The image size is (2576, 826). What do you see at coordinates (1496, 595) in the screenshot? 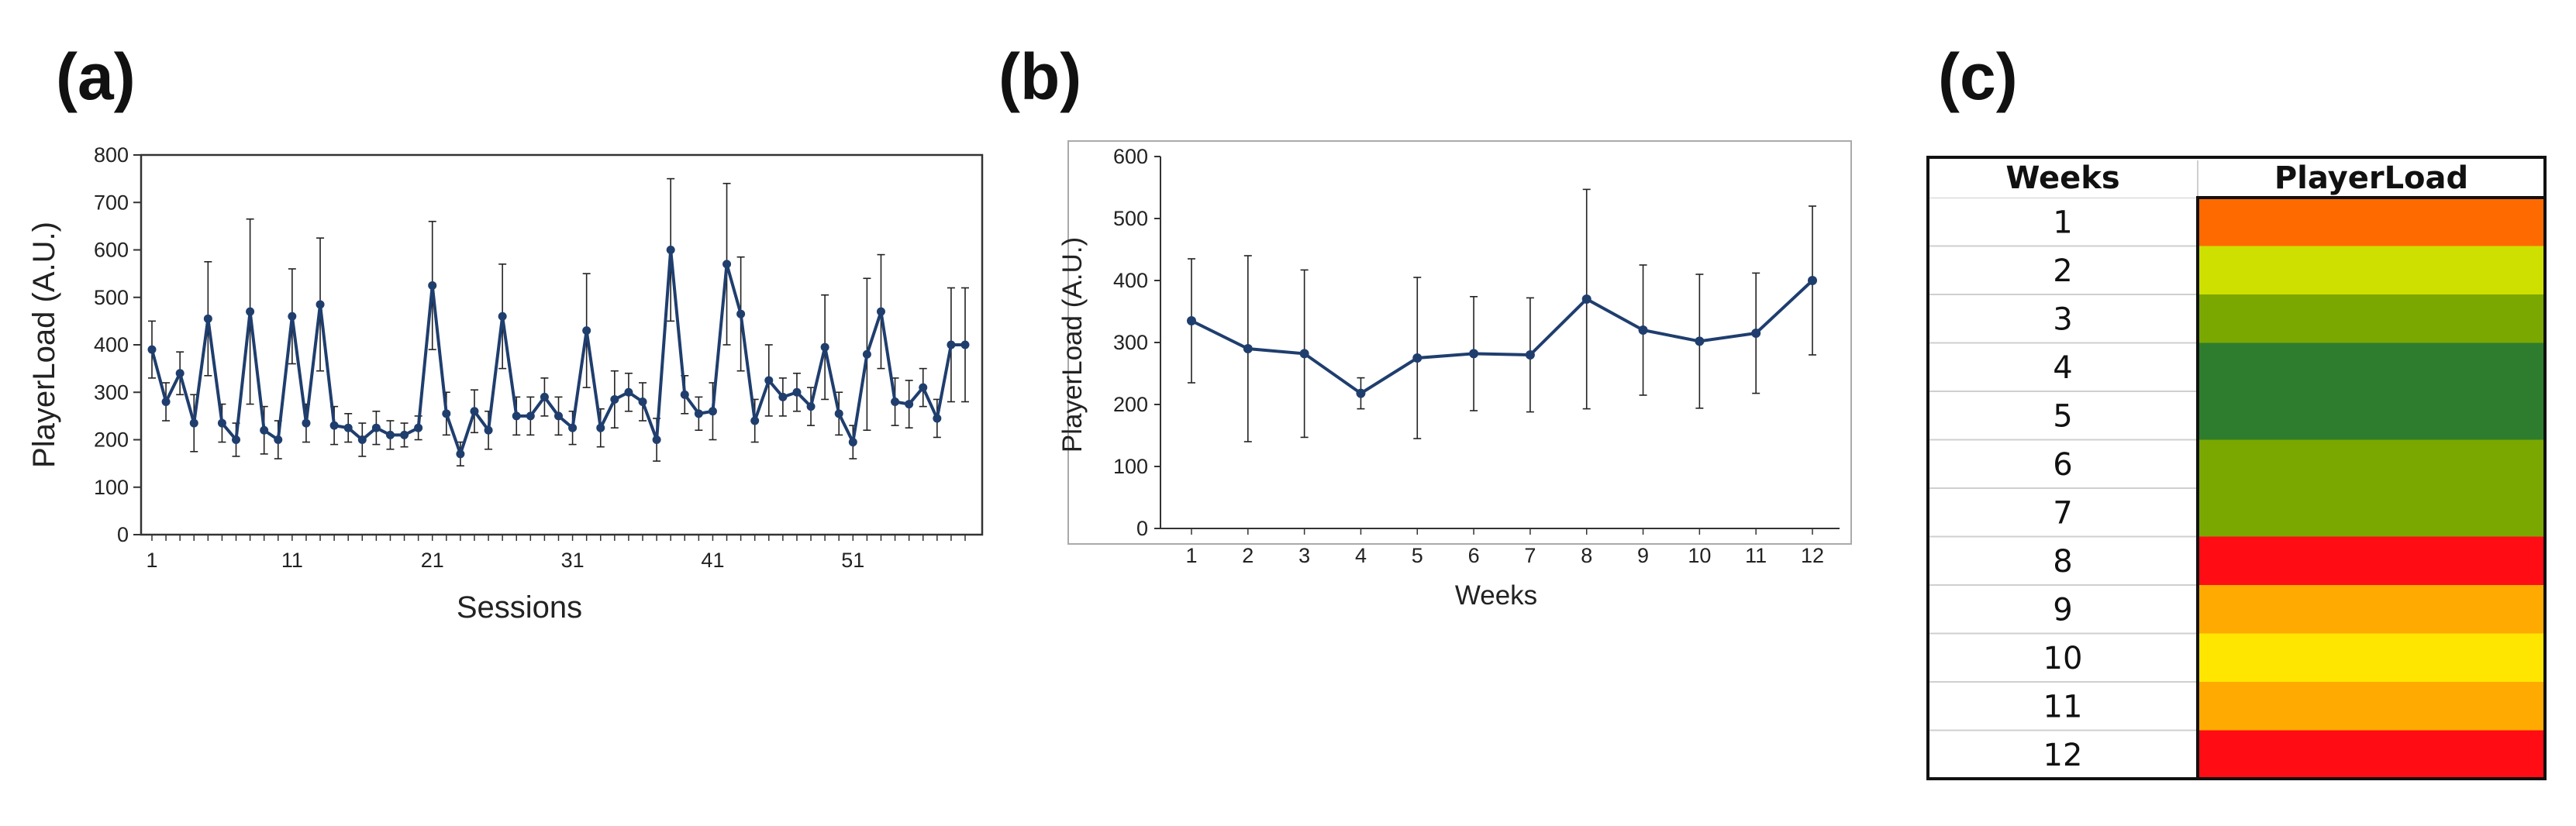
I see `chart-b-xlabel: Weeks` at bounding box center [1496, 595].